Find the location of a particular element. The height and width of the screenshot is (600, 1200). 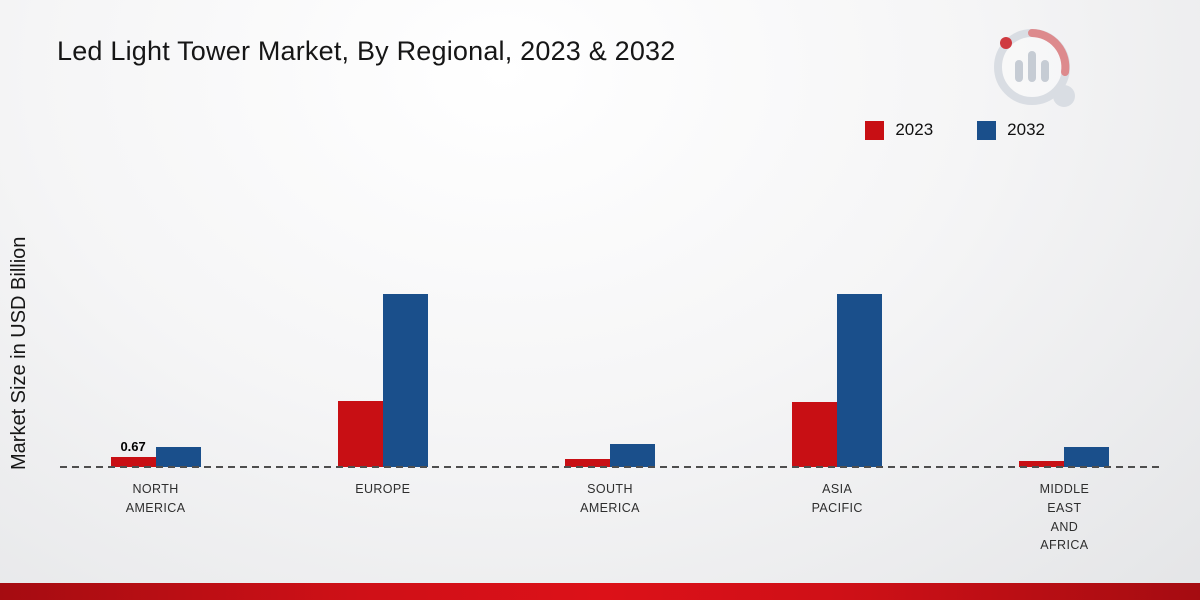

bar-2032-south-america is located at coordinates (632, 455).